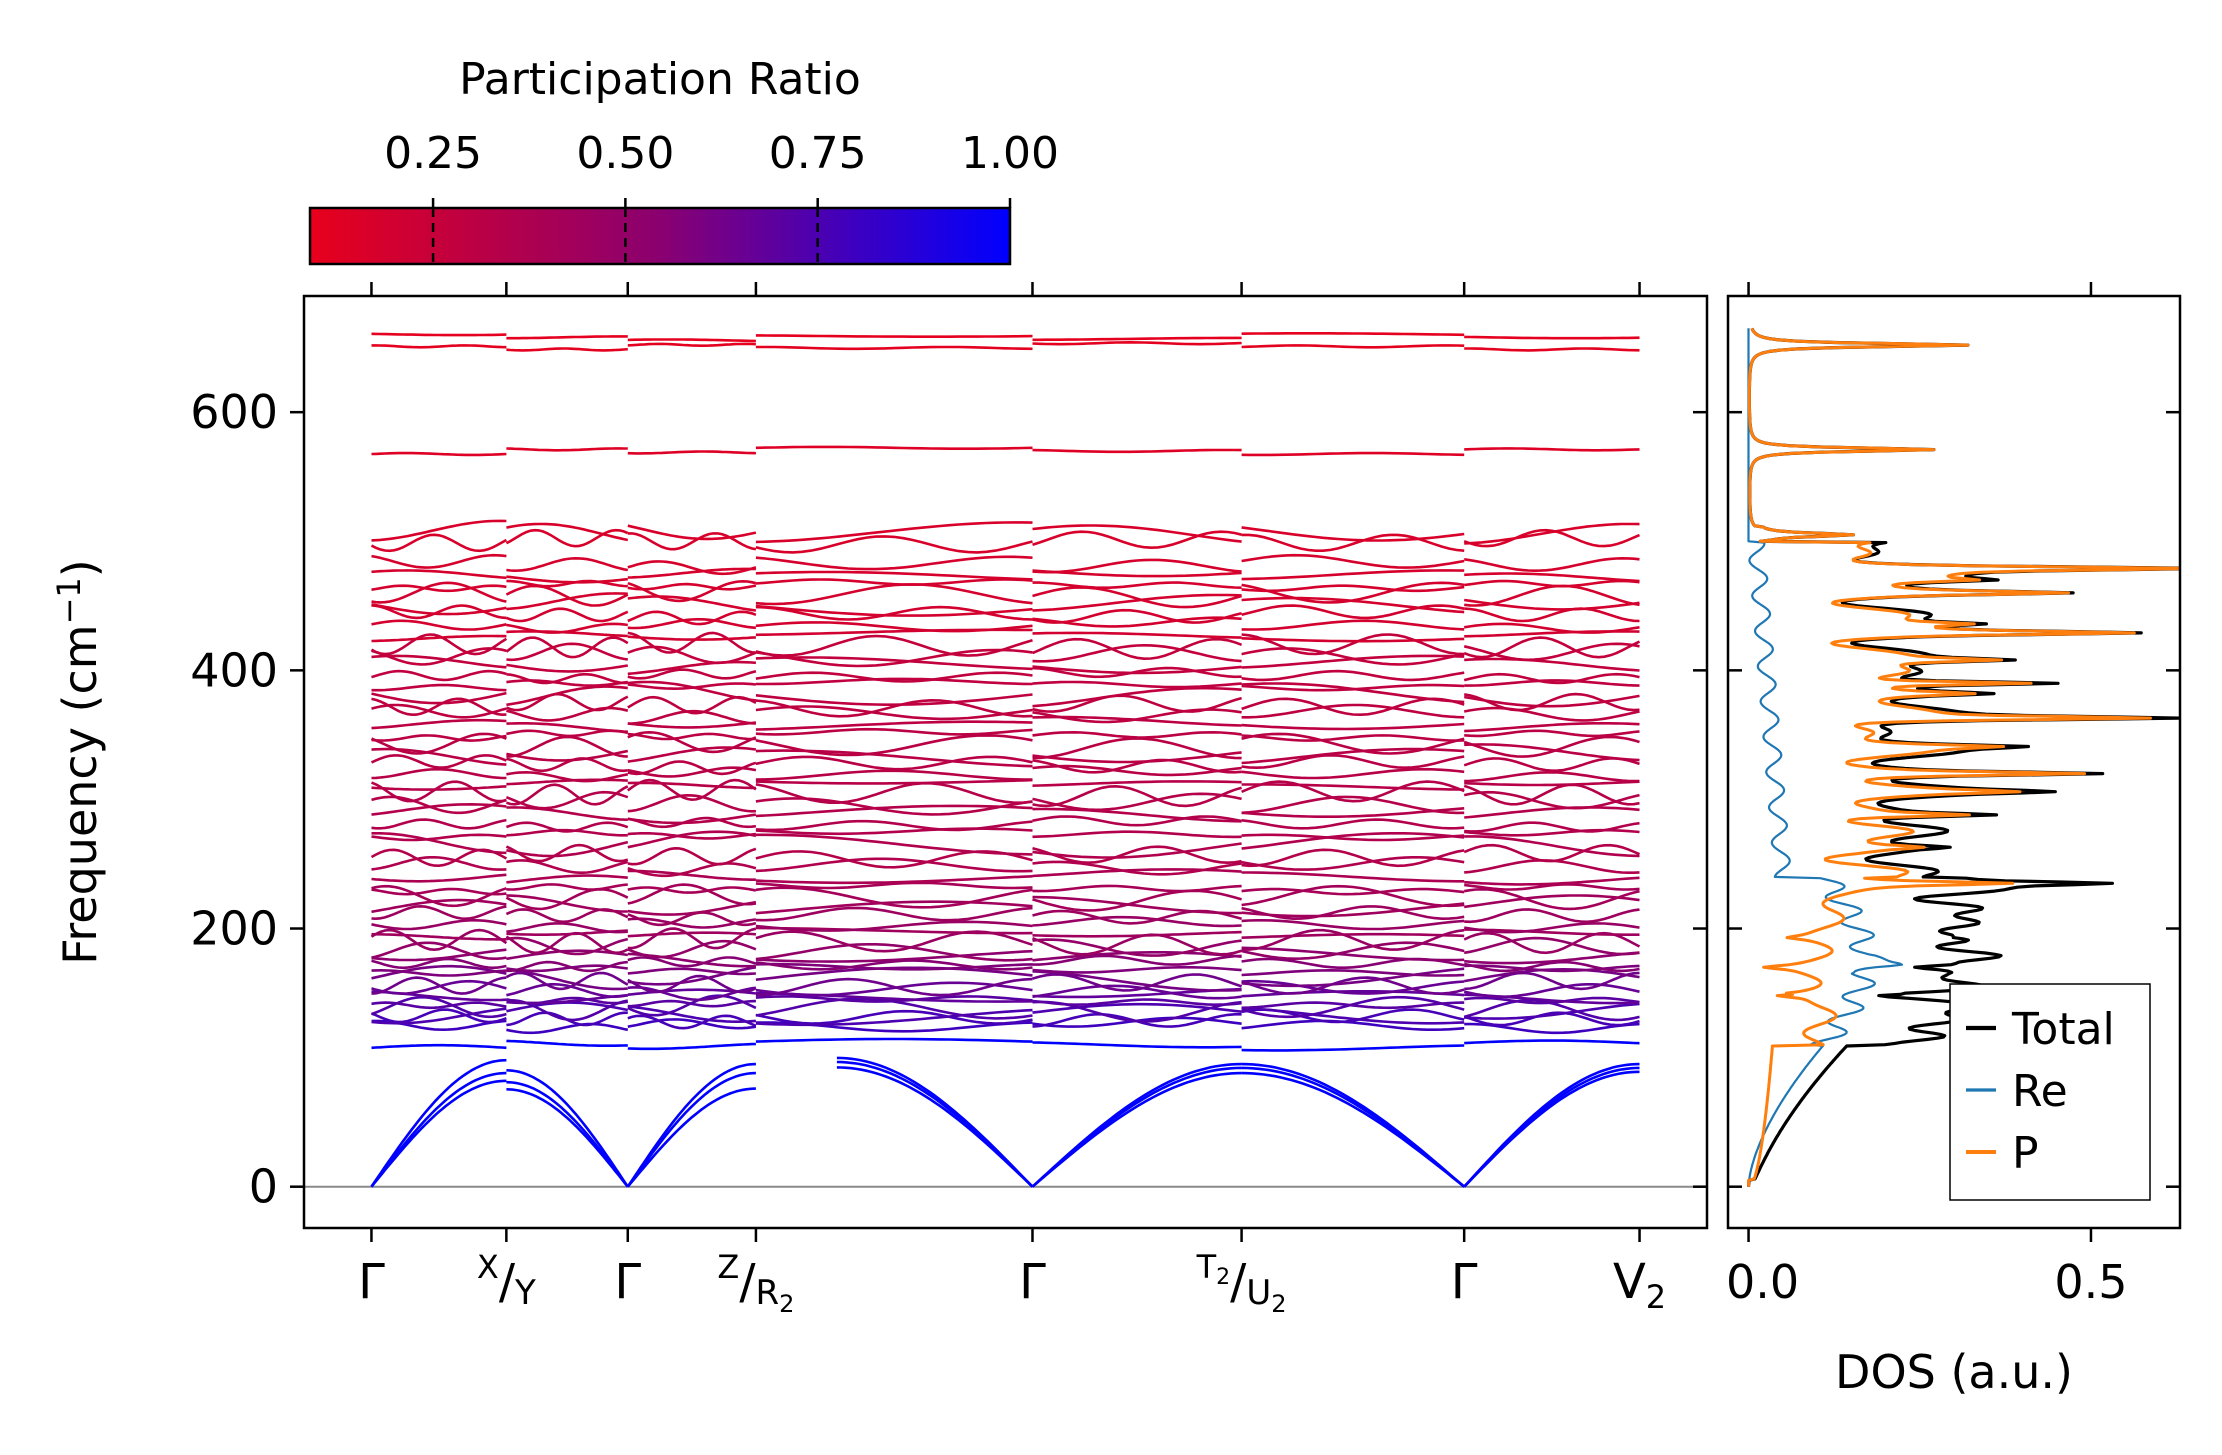 The width and height of the screenshot is (2222, 1455). Describe the element at coordinates (660, 236) in the screenshot. I see `colorbar-gradient` at that location.